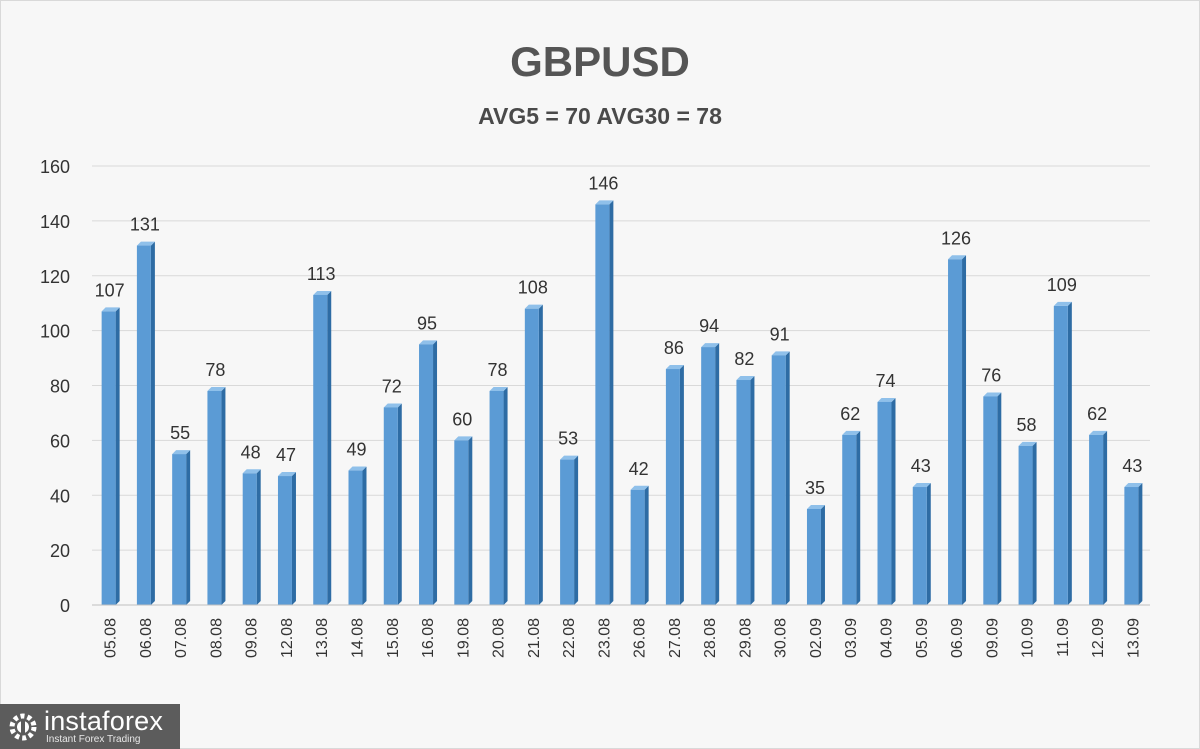  I want to click on x-tick-label: 21.08, so click(534, 638).